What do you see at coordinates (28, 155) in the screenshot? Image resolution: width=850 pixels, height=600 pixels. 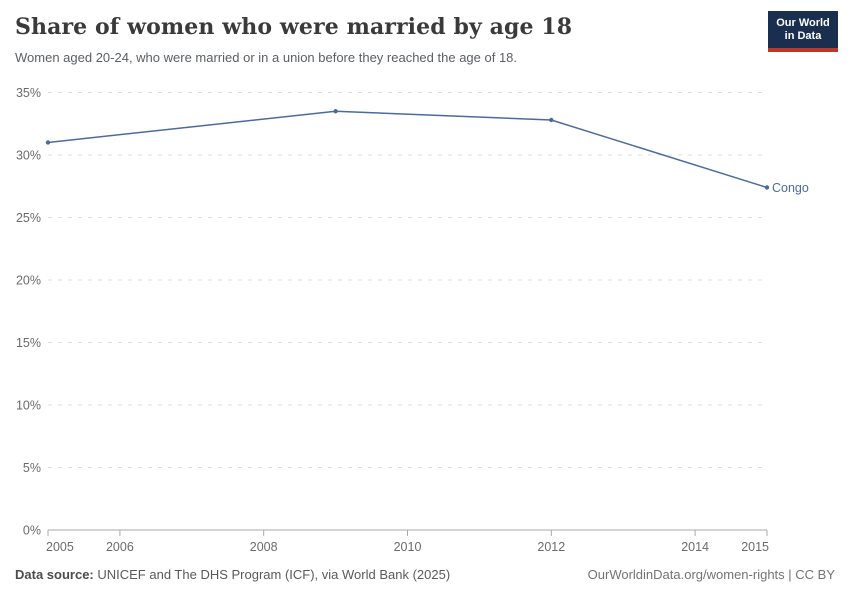 I see `y-axis-tick-label: 30%` at bounding box center [28, 155].